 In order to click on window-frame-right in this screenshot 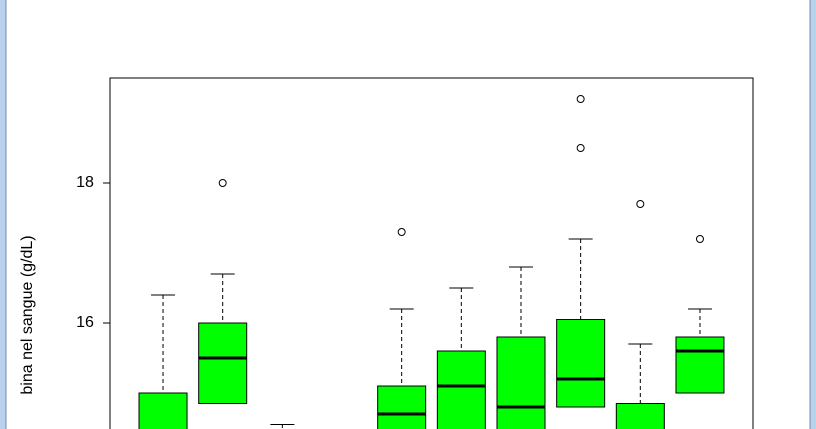, I will do `click(813, 214)`.